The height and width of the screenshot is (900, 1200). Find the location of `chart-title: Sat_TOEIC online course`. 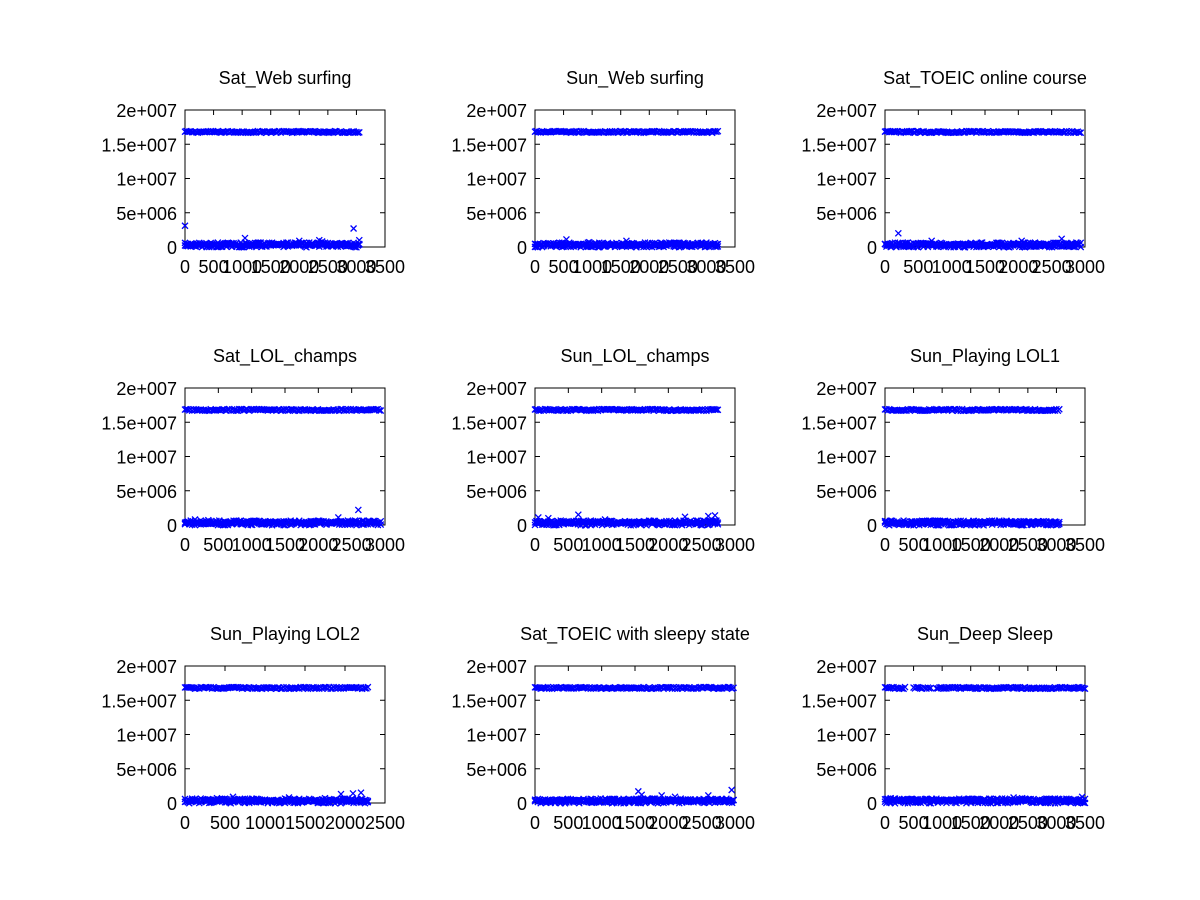

chart-title: Sat_TOEIC online course is located at coordinates (985, 78).